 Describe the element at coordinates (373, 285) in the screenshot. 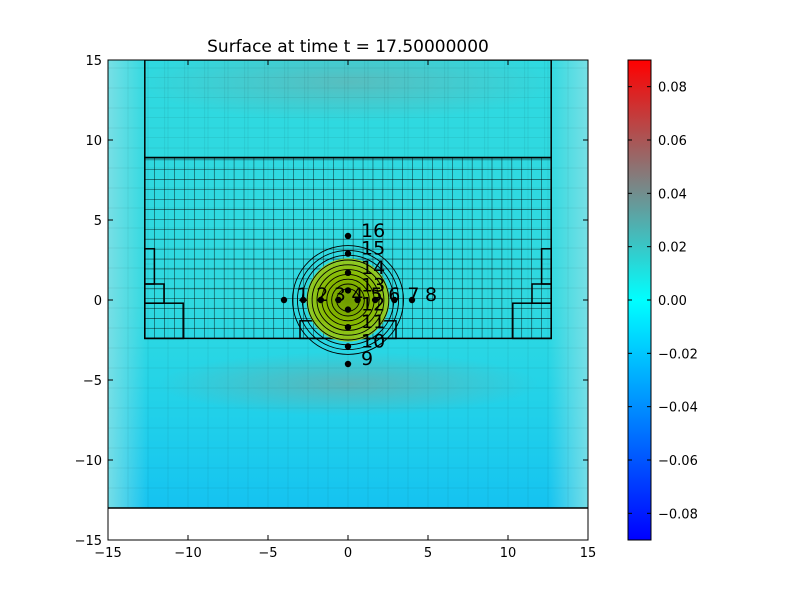

I see `gauge-label: 13` at that location.